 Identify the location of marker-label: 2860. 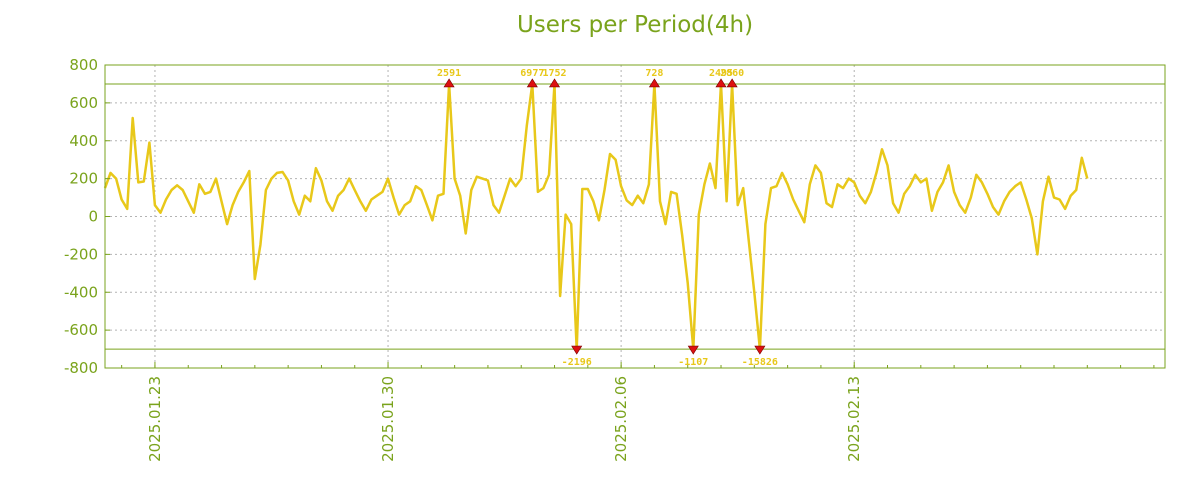
(732, 73).